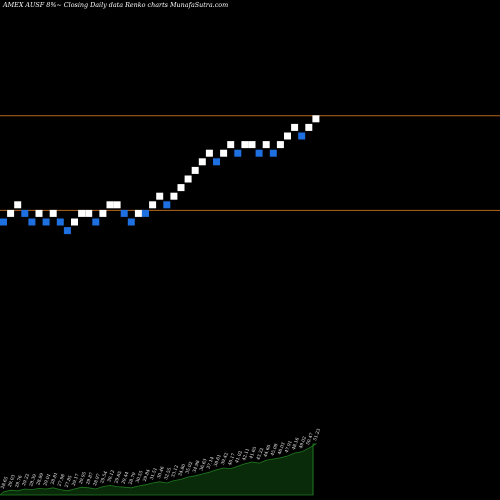 Image resolution: width=500 pixels, height=500 pixels. I want to click on volume-label: 27.98, so click(61, 481).